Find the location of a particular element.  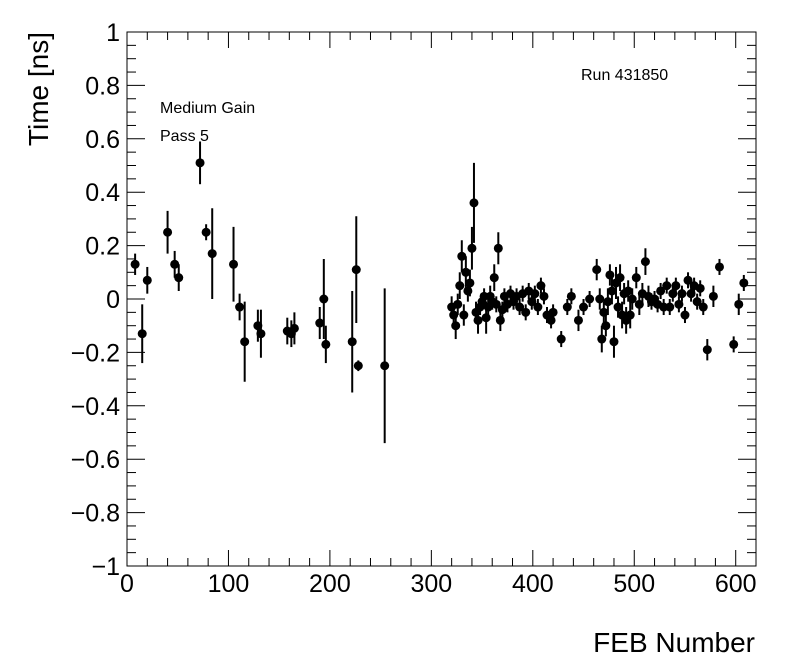

x-tick-label: 0 is located at coordinates (127, 584).